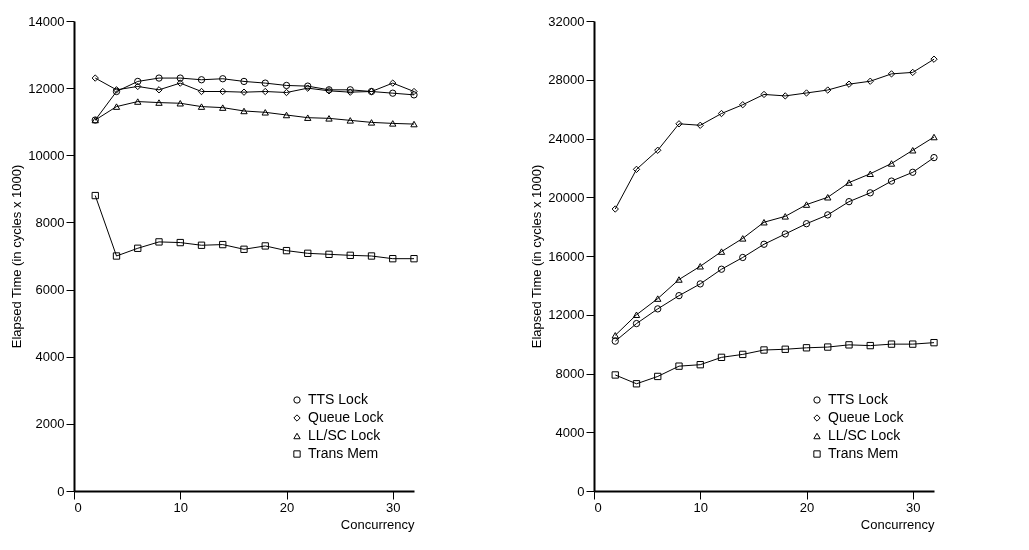 The height and width of the screenshot is (550, 1029). I want to click on y-tick-label: 16000, so click(566, 256).